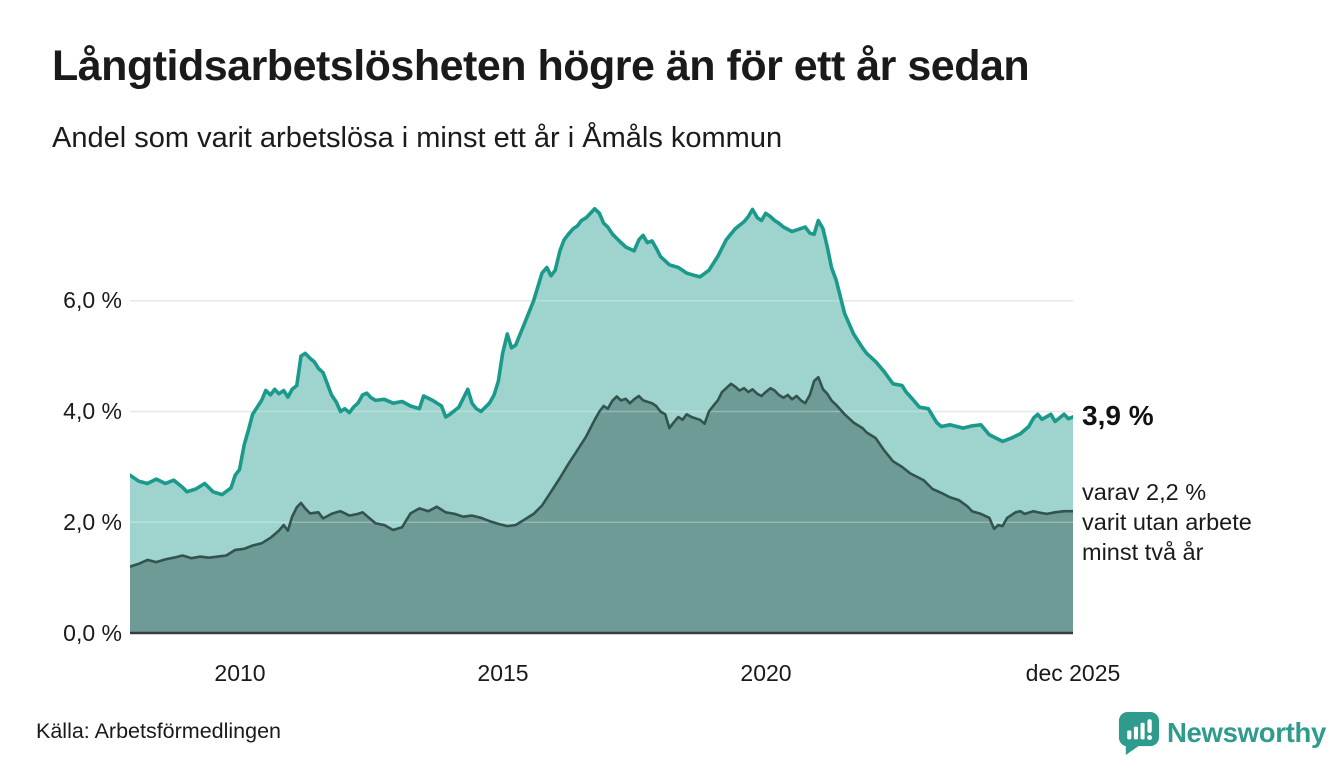 This screenshot has width=1340, height=780. Describe the element at coordinates (766, 673) in the screenshot. I see `x-axis-tick-label: 2020` at that location.